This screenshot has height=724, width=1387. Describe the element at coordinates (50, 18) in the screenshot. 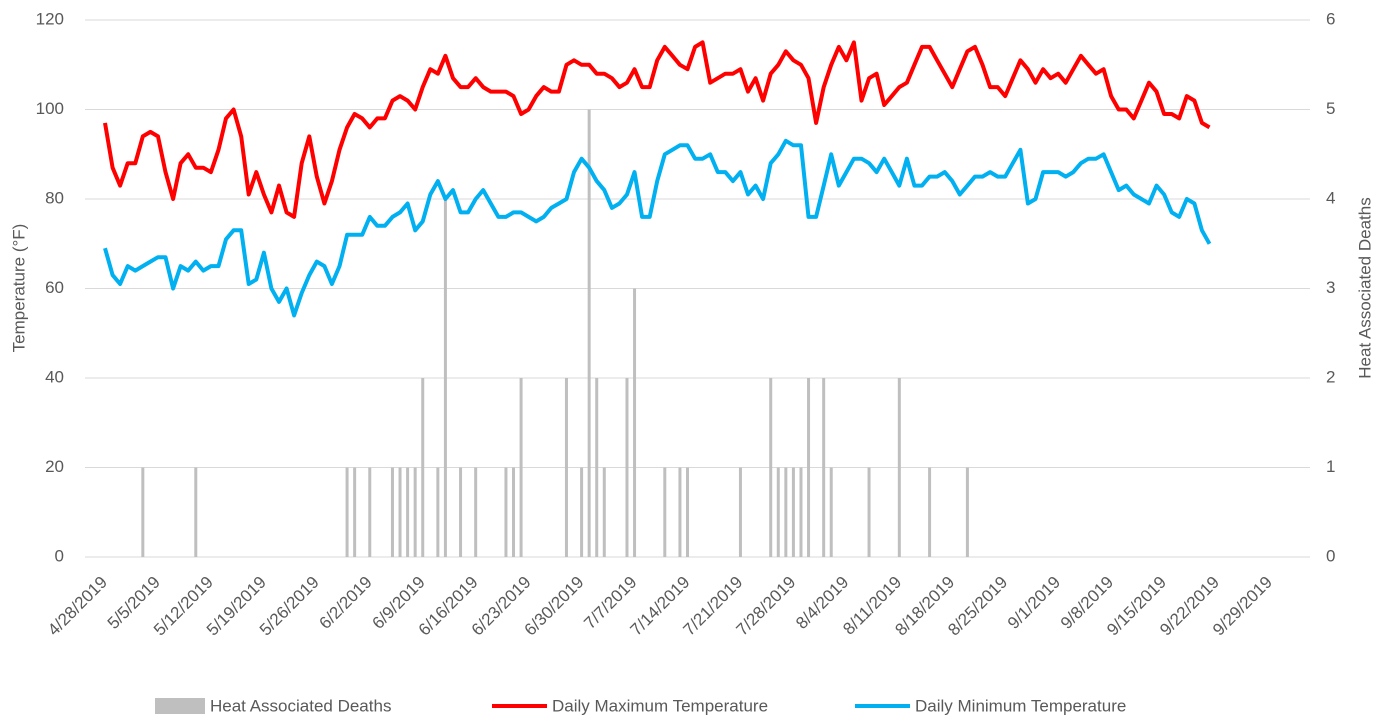

I see `y-tick-label: 120` at that location.